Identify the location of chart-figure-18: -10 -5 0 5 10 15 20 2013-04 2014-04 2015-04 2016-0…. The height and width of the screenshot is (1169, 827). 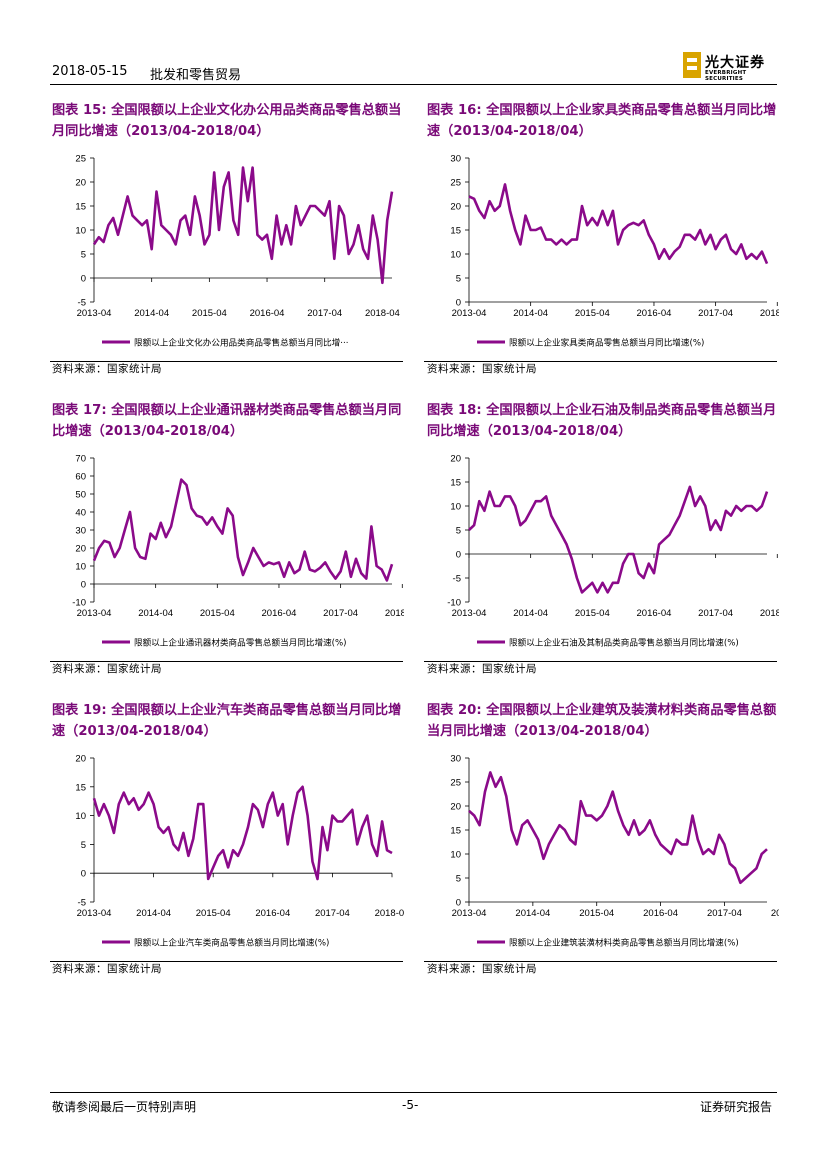
(603, 552).